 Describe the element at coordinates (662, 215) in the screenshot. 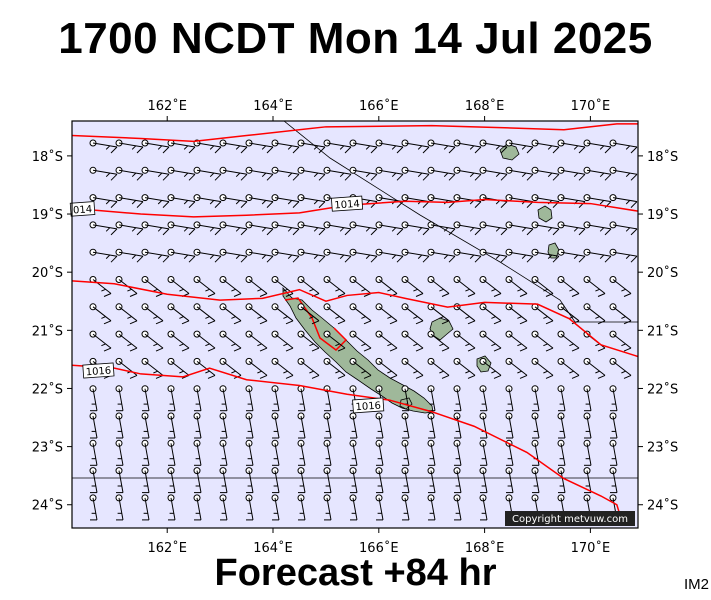

I see `lat-label-right: 19˚S` at that location.